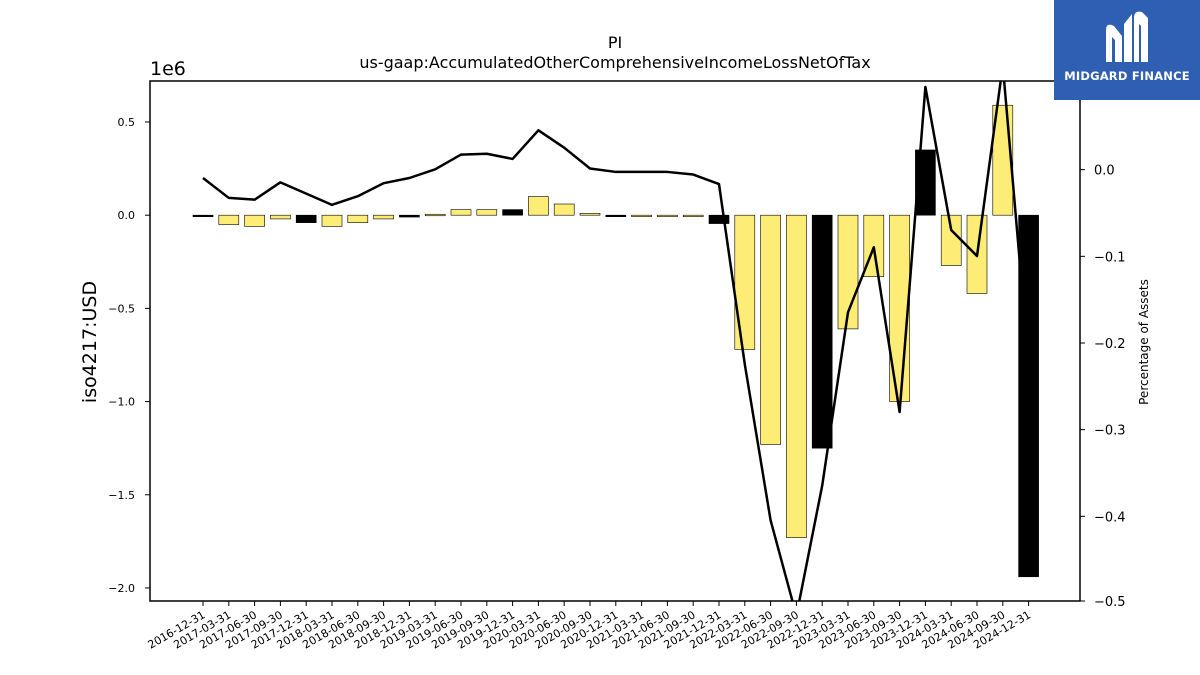  What do you see at coordinates (90, 342) in the screenshot?
I see `y-axis-label: iso4217:USD` at bounding box center [90, 342].